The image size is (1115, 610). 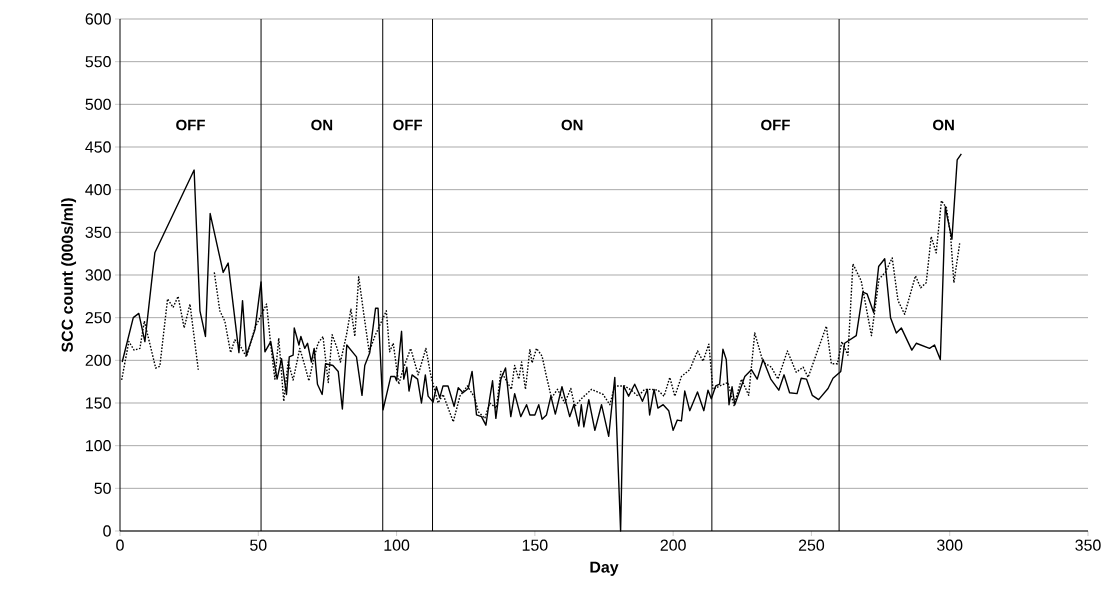 I want to click on x-tick-label: 100, so click(x=397, y=545).